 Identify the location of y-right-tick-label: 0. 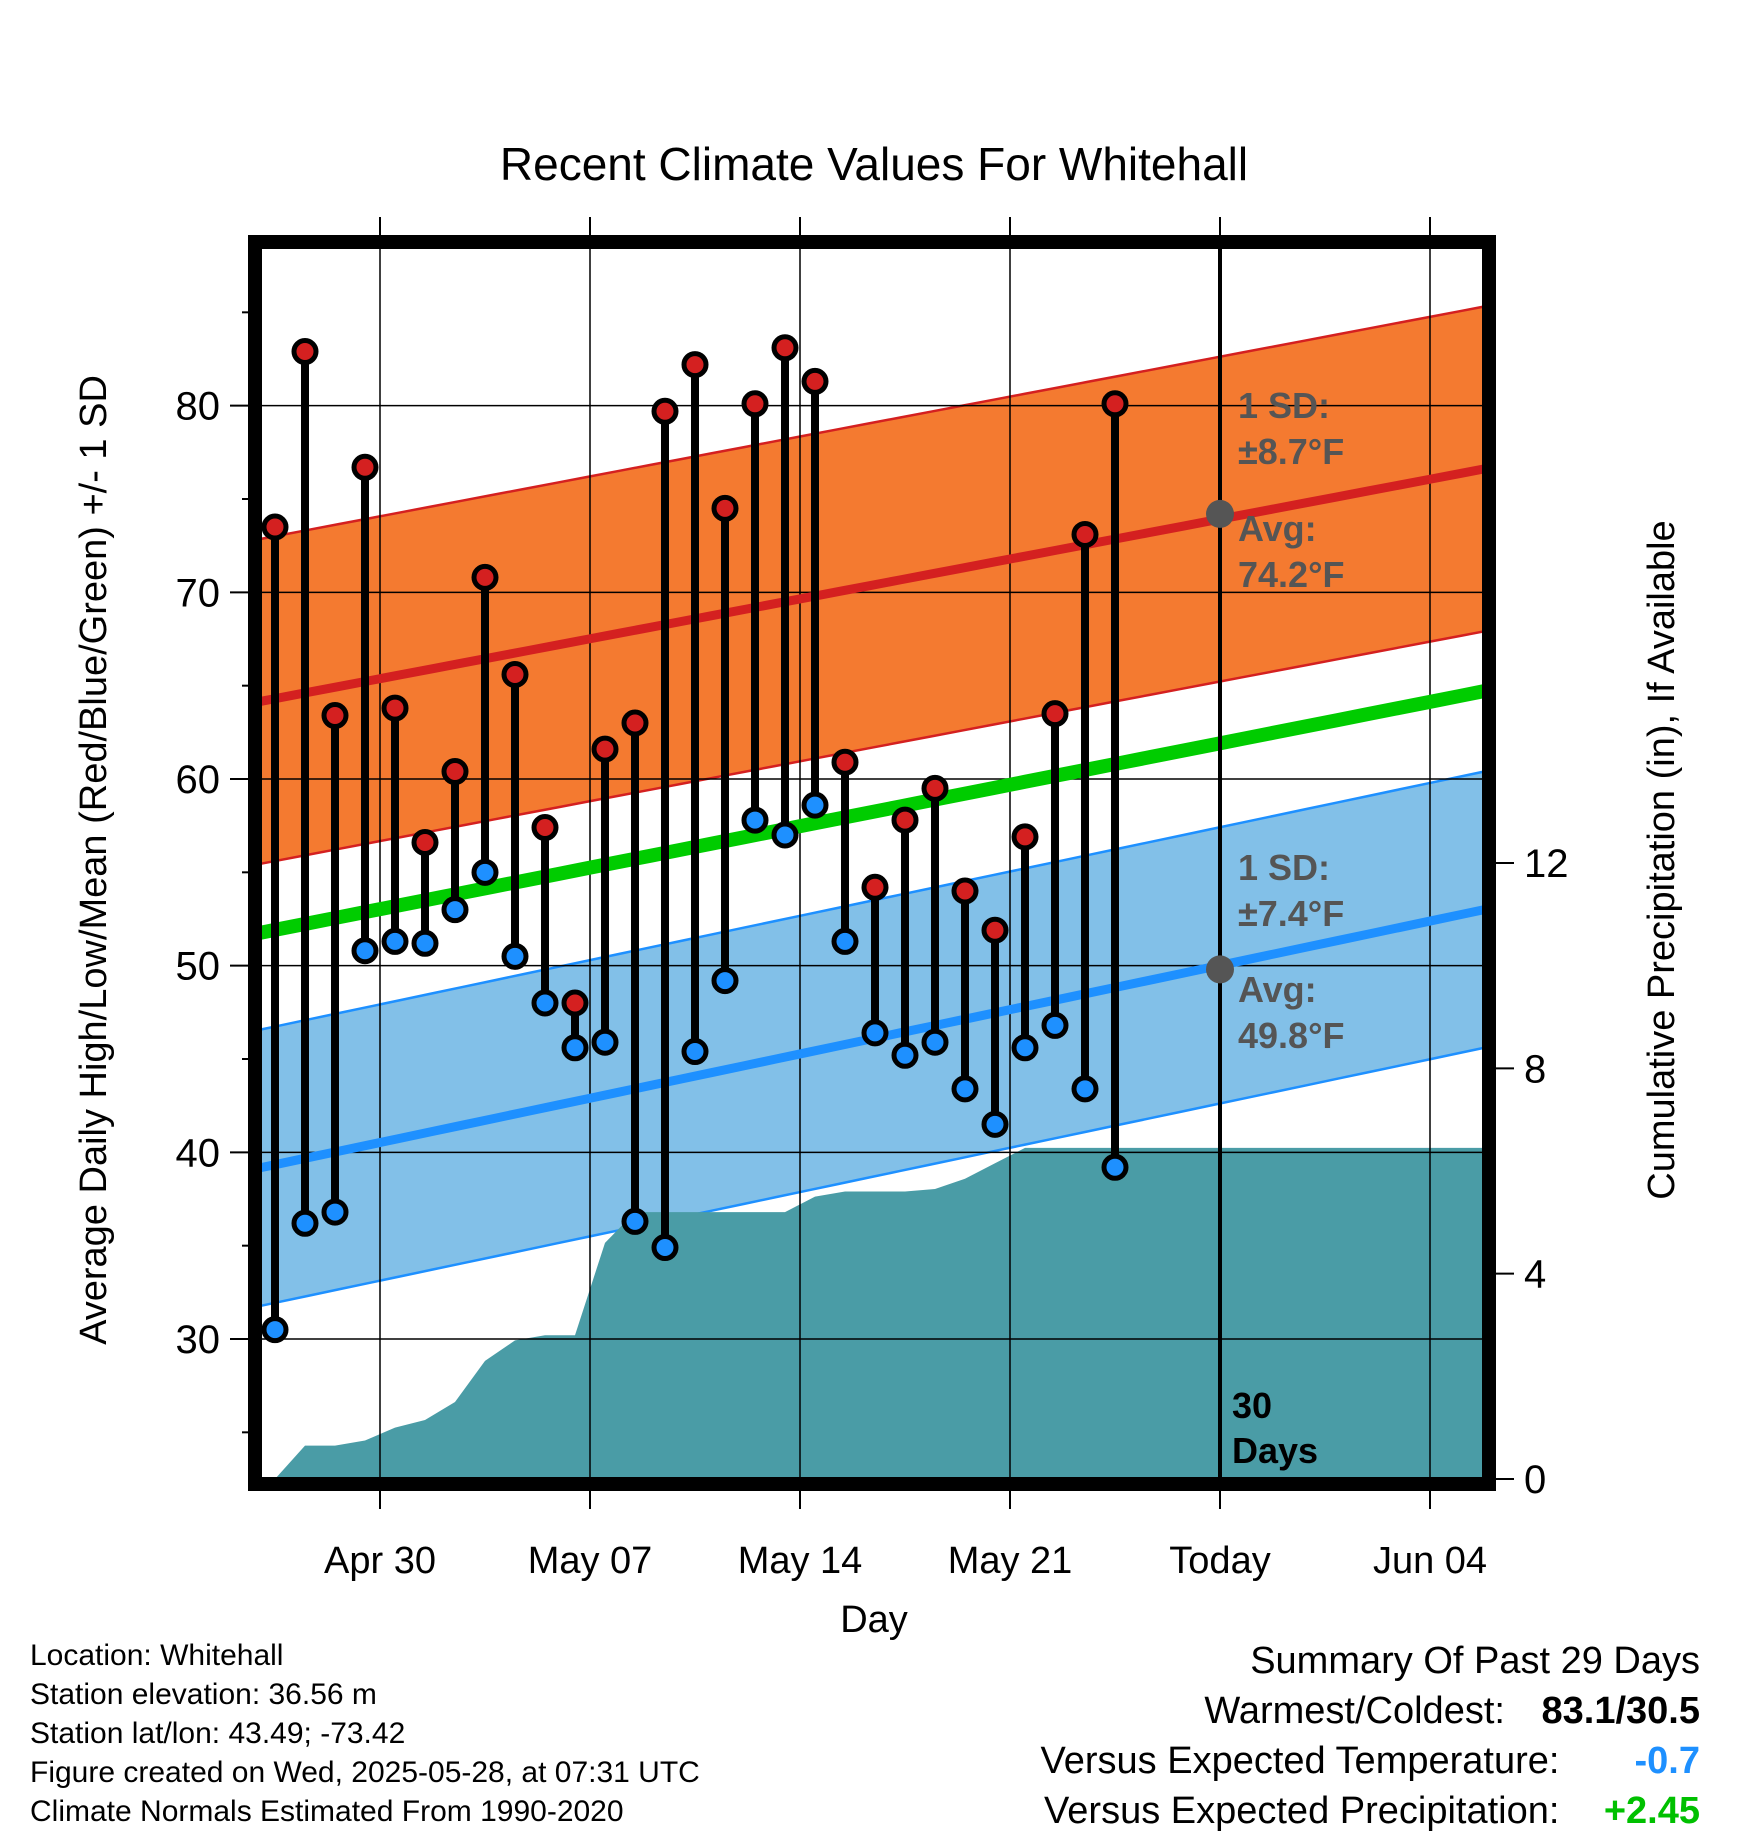
(1535, 1480).